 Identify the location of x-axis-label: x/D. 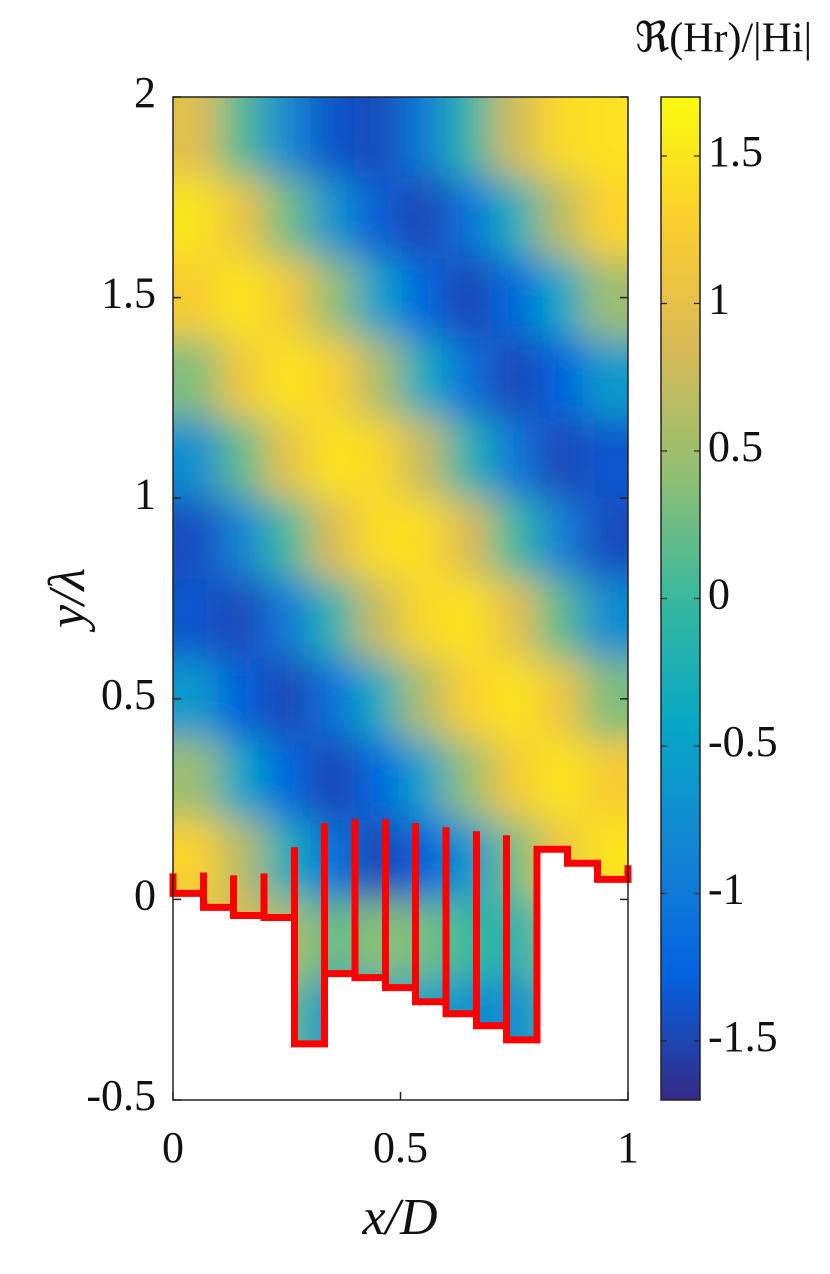
(399, 1217).